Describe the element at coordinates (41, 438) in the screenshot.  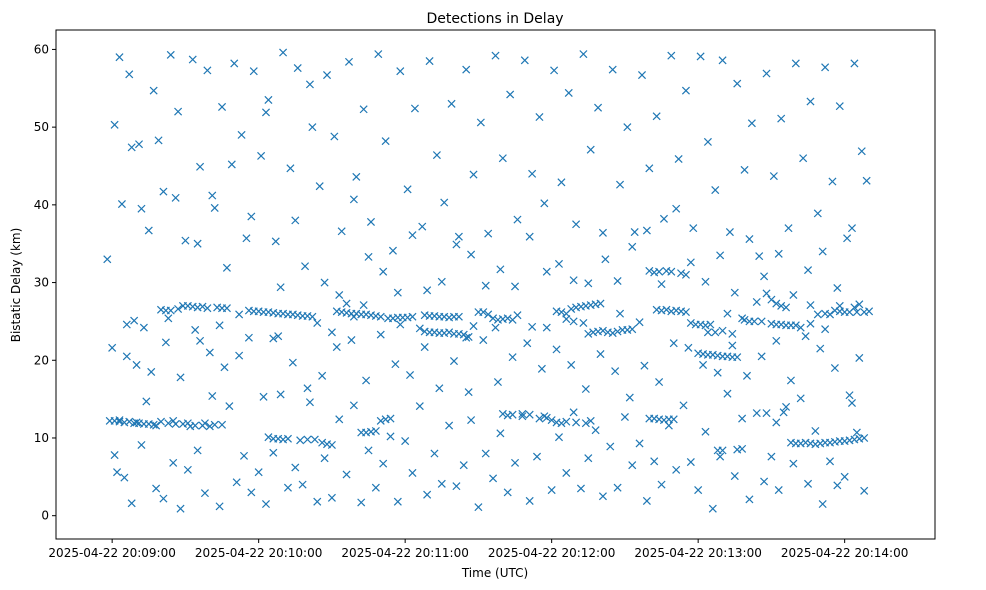
I see `y-tick-label: 10` at that location.